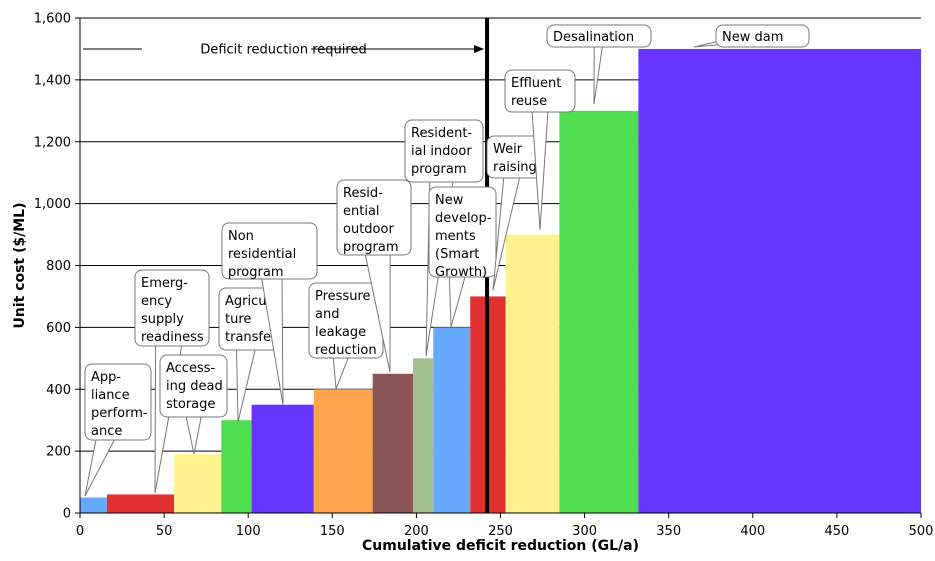 Image resolution: width=935 pixels, height=561 pixels. What do you see at coordinates (250, 301) in the screenshot?
I see `callout-label: Agricul-` at bounding box center [250, 301].